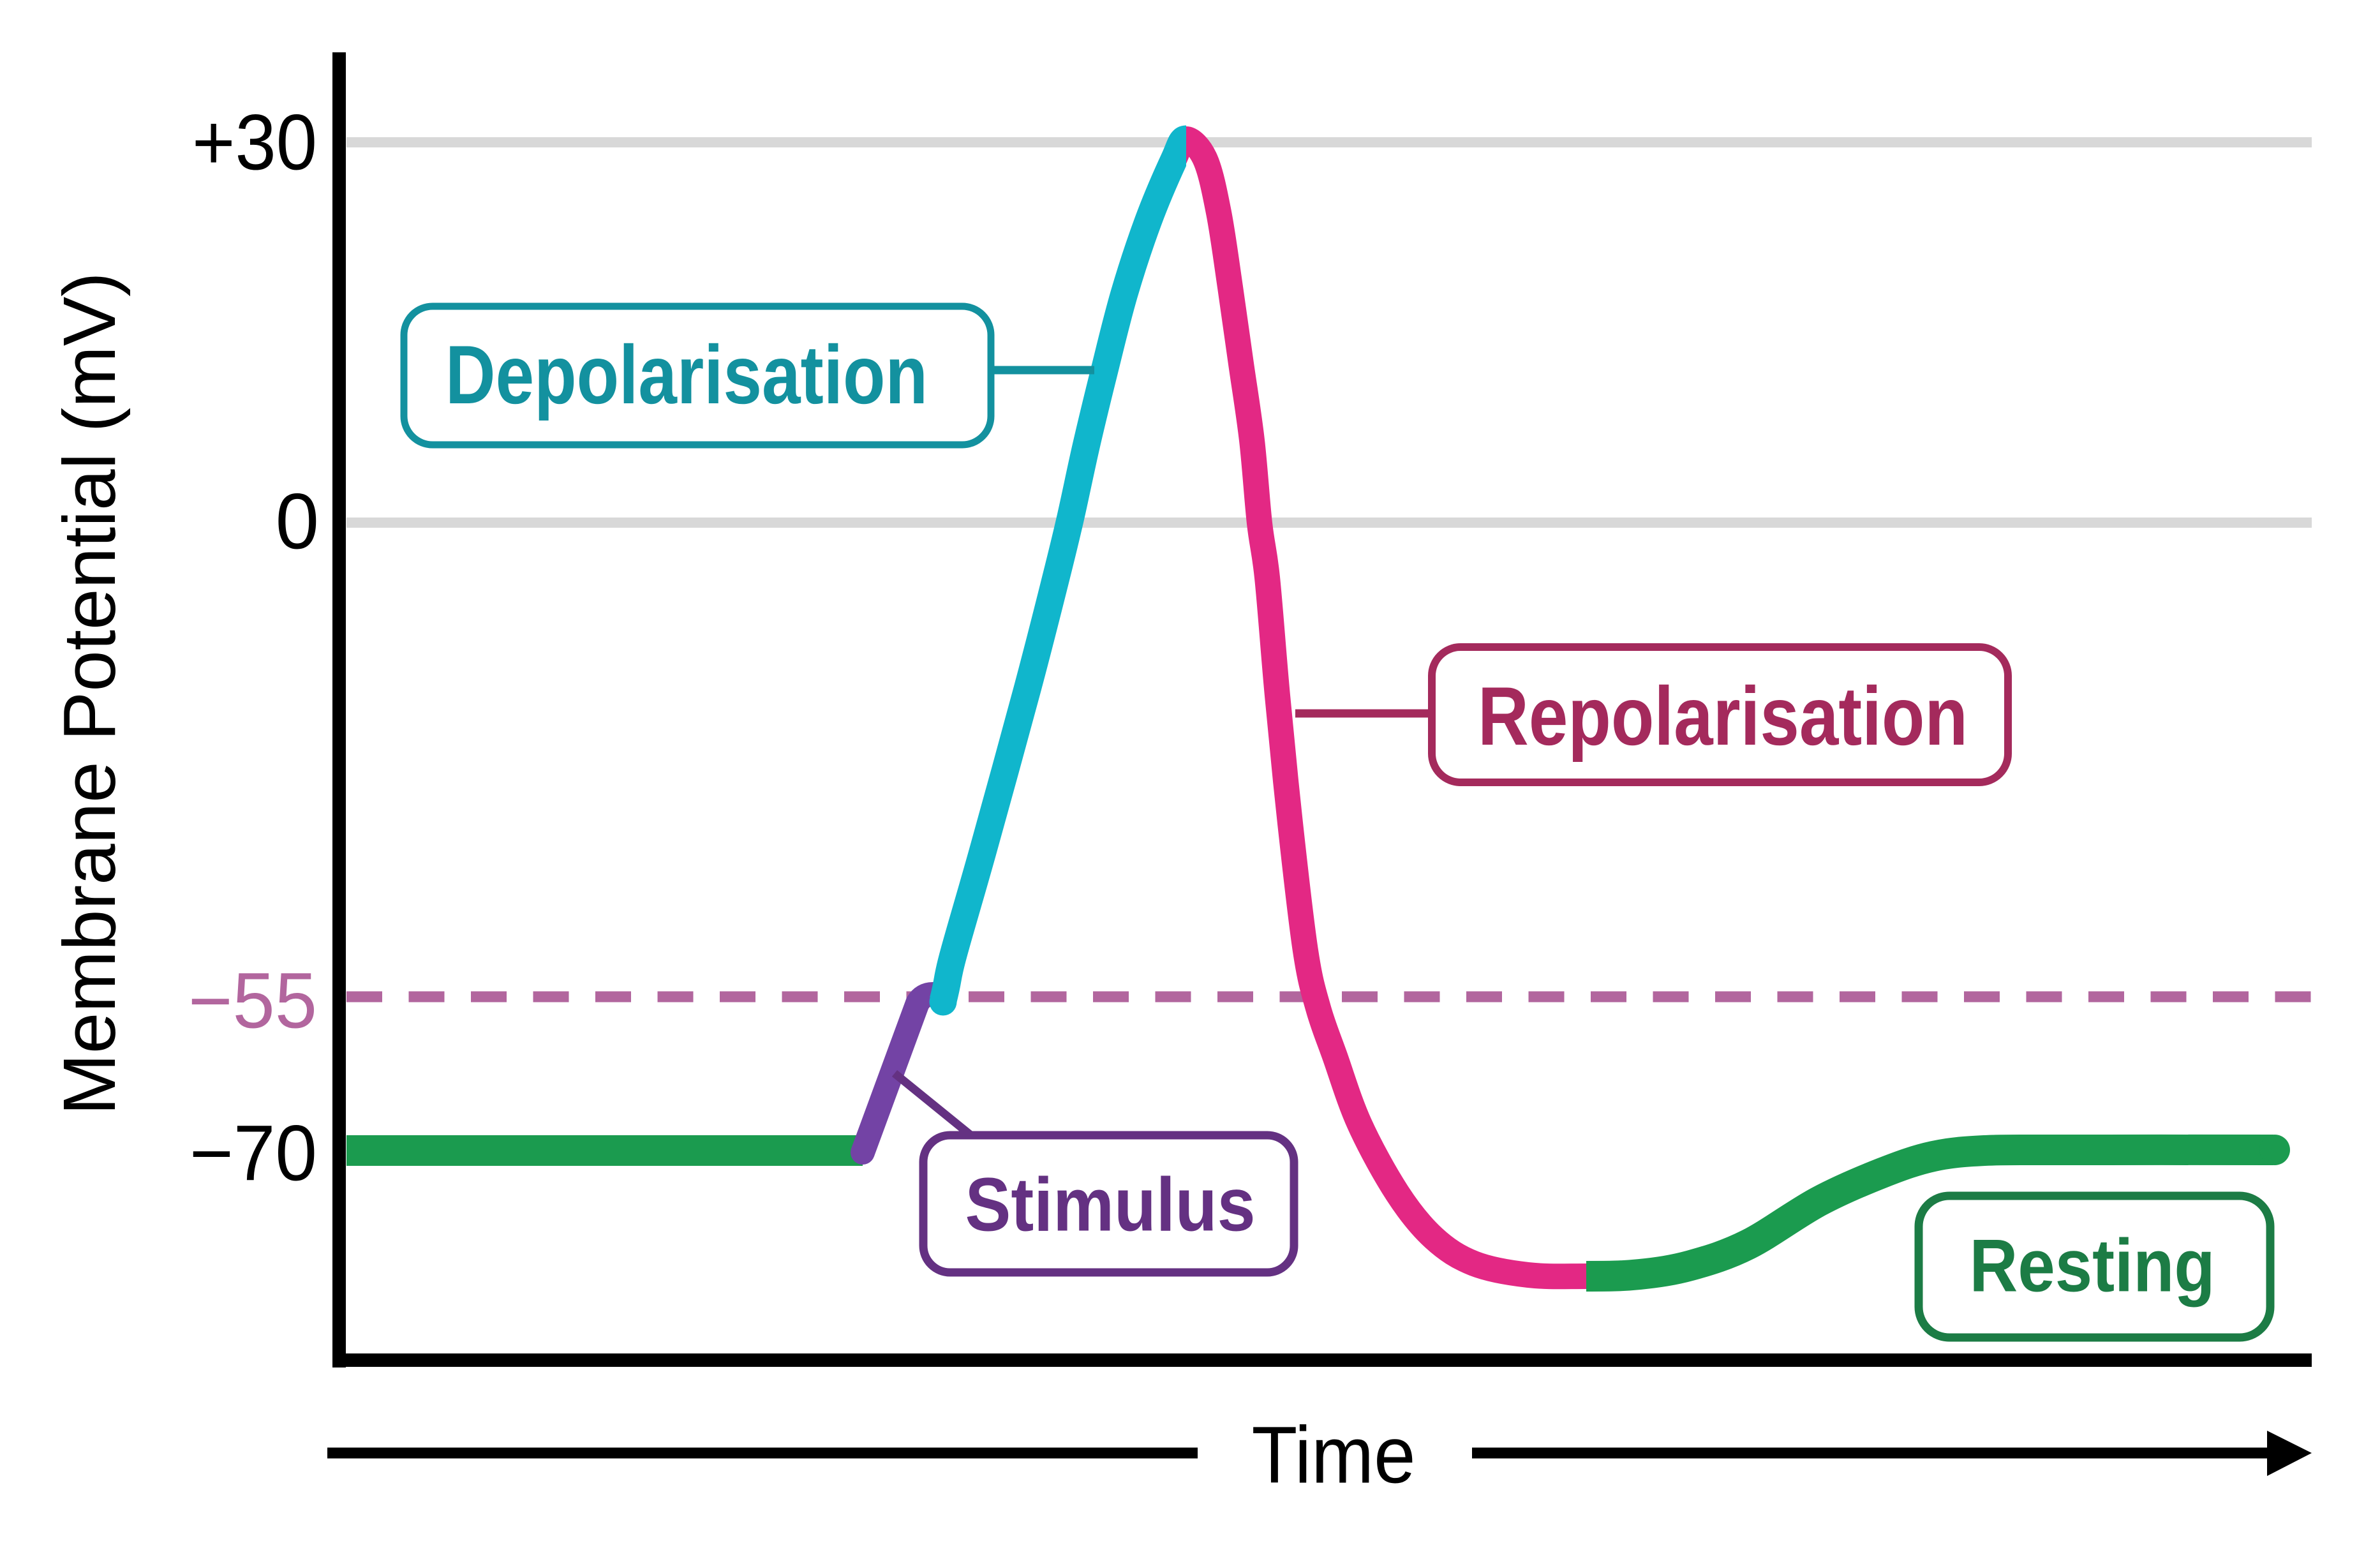  I want to click on svg-text: Repolarisation, so click(1723, 716).